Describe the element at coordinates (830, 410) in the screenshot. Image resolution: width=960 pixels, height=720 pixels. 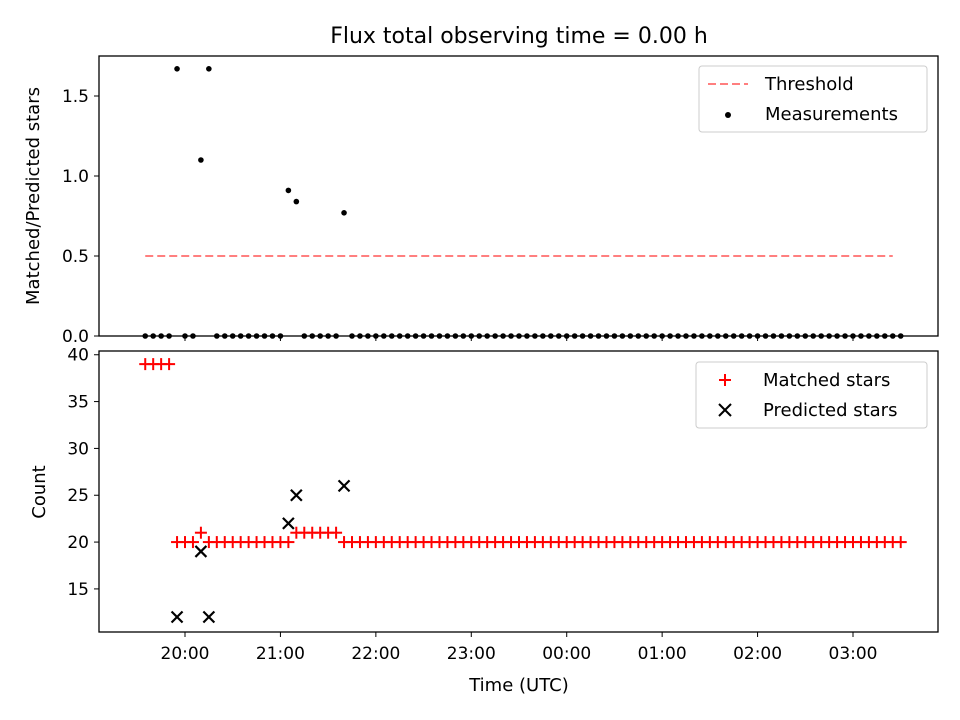
I see `legend-predicted-label: Predicted stars` at that location.